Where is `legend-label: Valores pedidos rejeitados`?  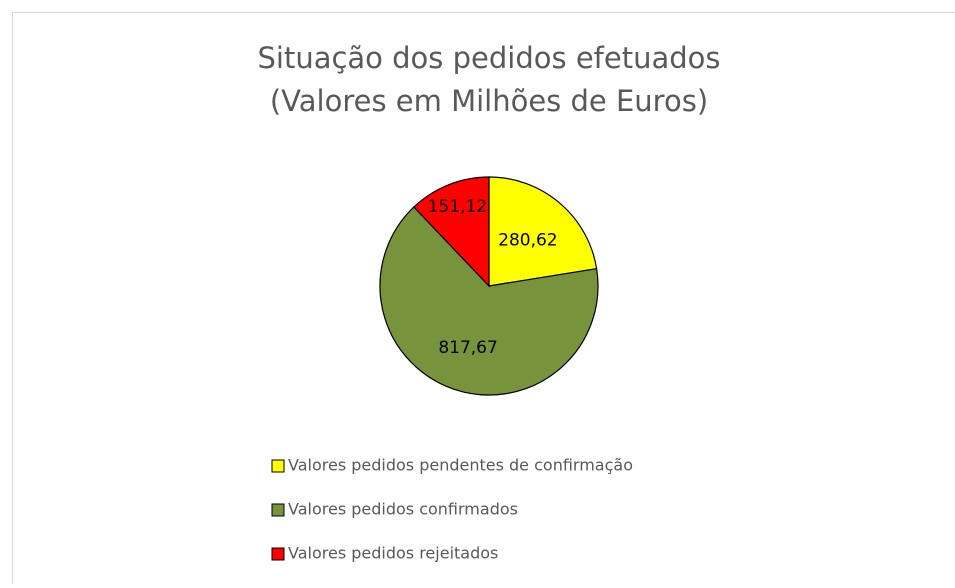 legend-label: Valores pedidos rejeitados is located at coordinates (393, 553).